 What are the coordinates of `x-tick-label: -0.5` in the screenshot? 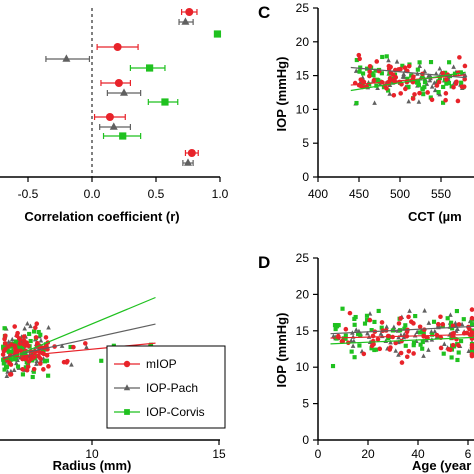 It's located at (28, 194).